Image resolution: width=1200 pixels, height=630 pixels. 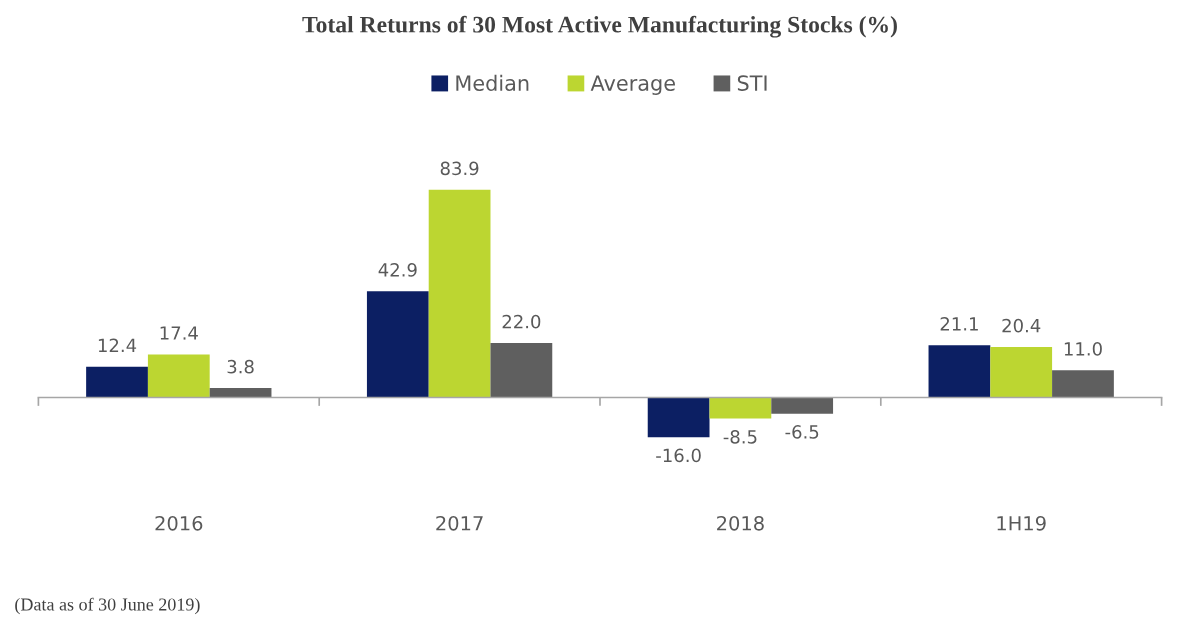 I want to click on legend-label: Average, so click(x=632, y=85).